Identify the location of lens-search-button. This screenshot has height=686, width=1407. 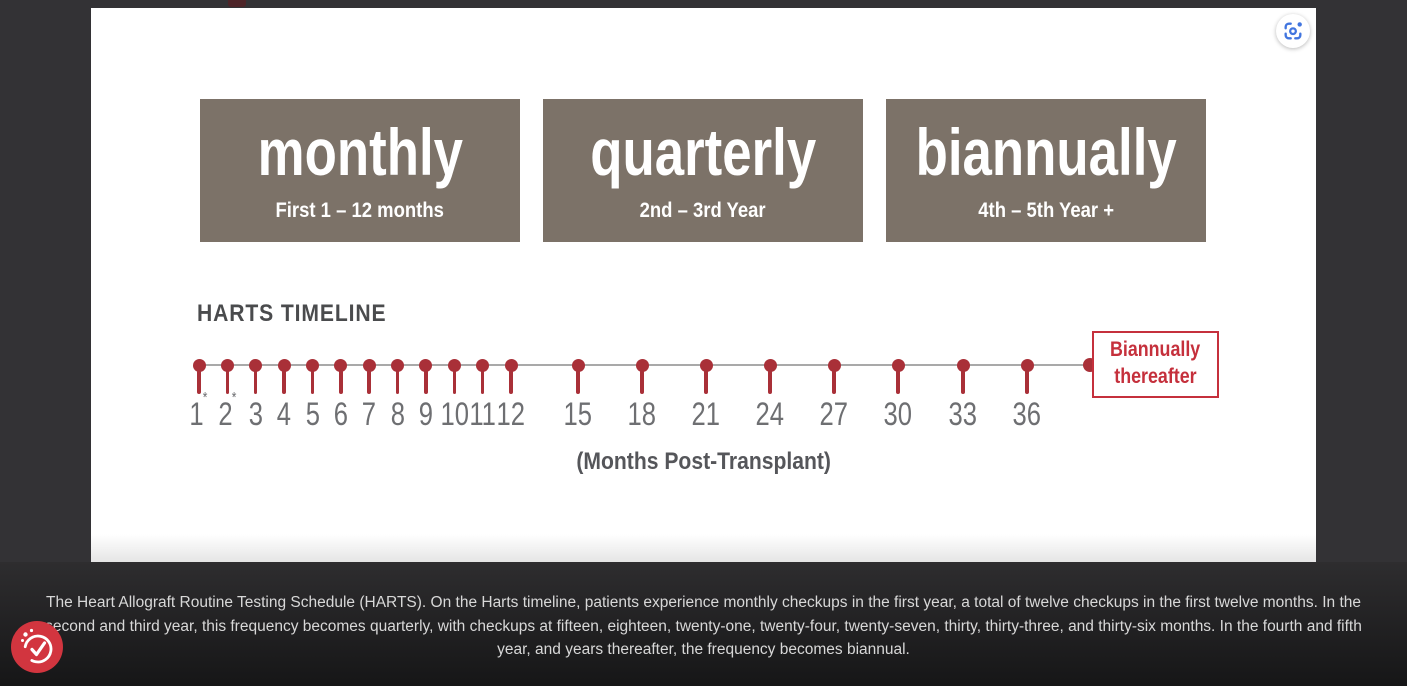
(1293, 31).